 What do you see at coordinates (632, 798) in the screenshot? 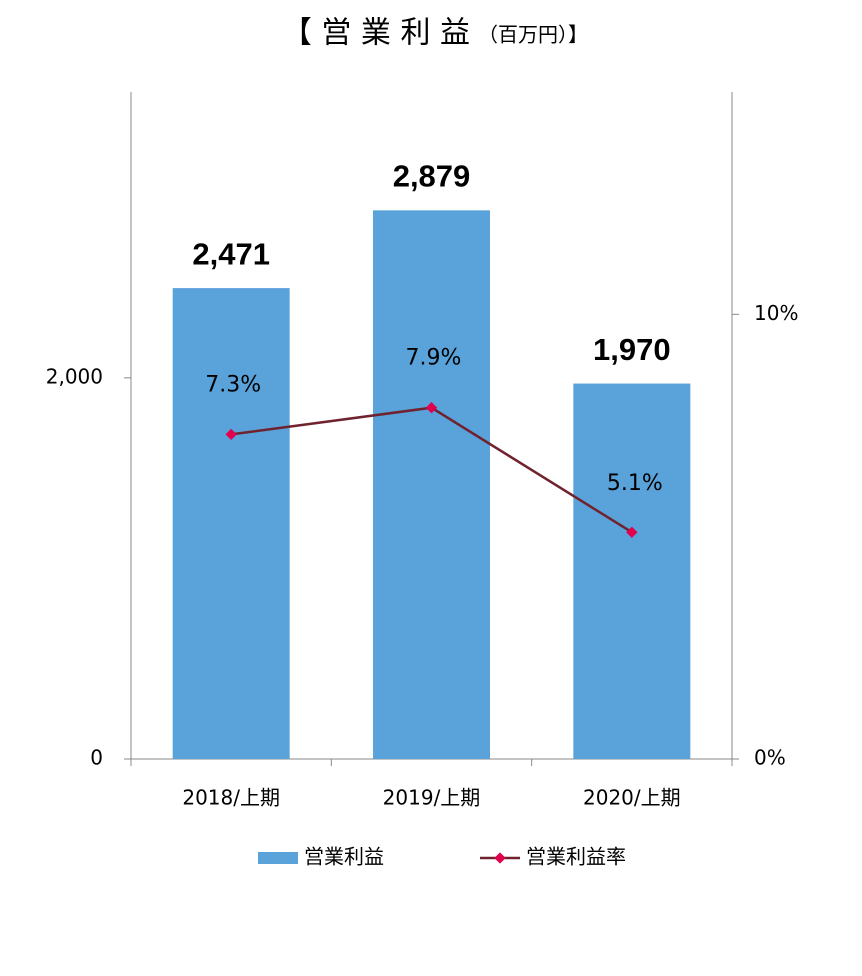
I see `x-tick-label: 2020/上期` at bounding box center [632, 798].